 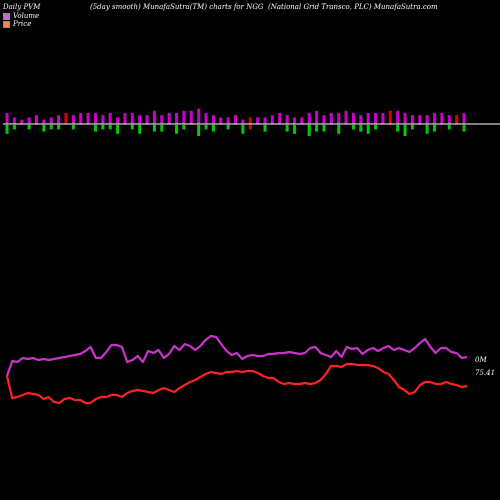 What do you see at coordinates (22, 7) in the screenshot?
I see `chart-title-left: Daily PVM` at bounding box center [22, 7].